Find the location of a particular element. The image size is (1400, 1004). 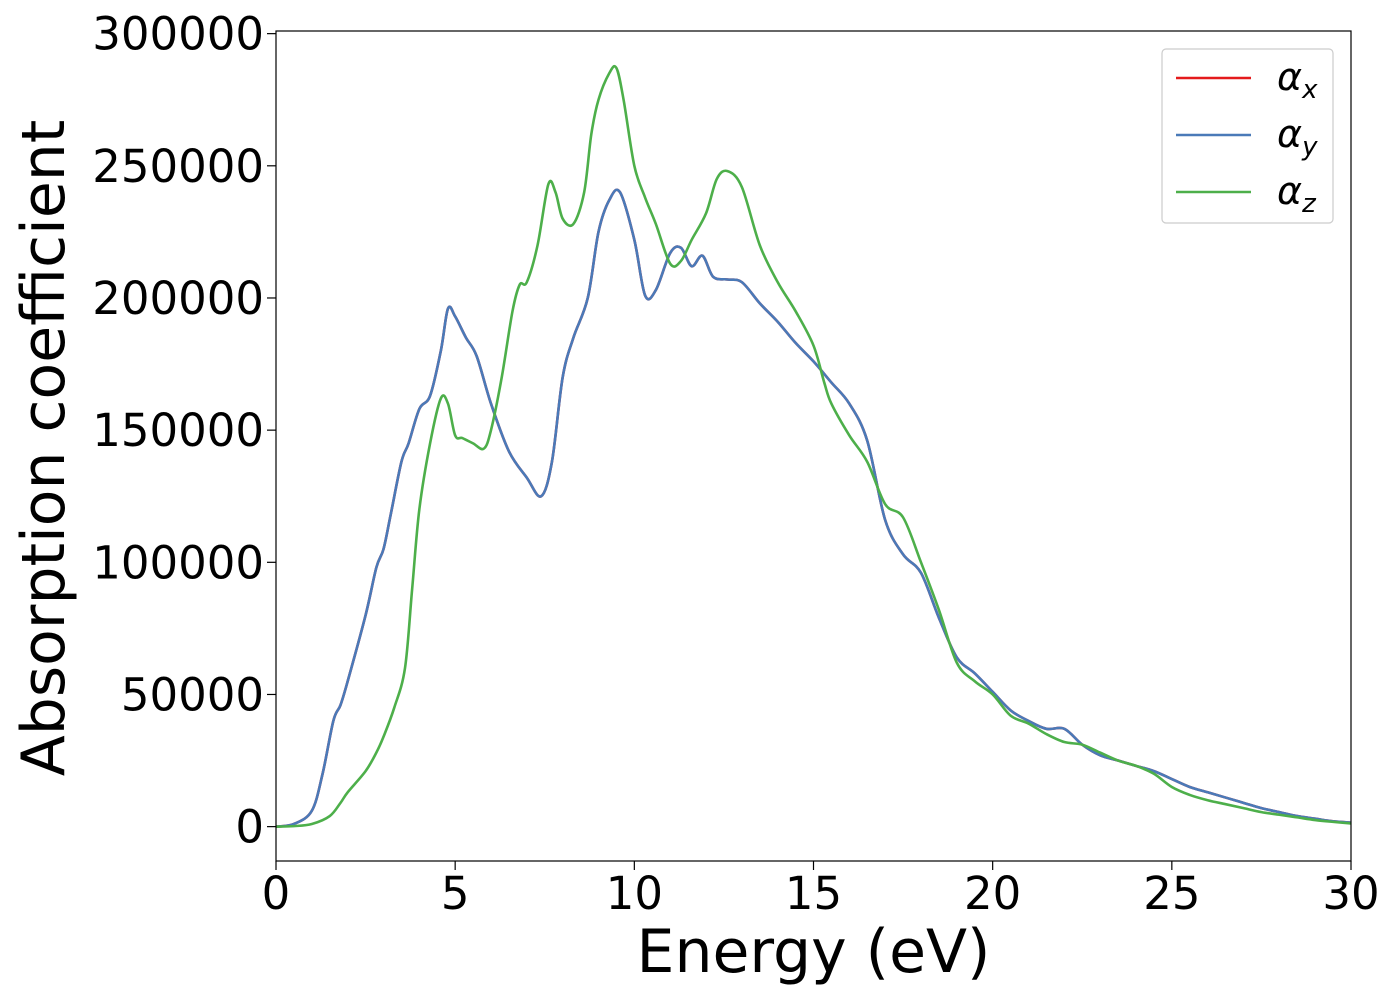

y-axis-title: Absorption coefficient is located at coordinates (44, 448).